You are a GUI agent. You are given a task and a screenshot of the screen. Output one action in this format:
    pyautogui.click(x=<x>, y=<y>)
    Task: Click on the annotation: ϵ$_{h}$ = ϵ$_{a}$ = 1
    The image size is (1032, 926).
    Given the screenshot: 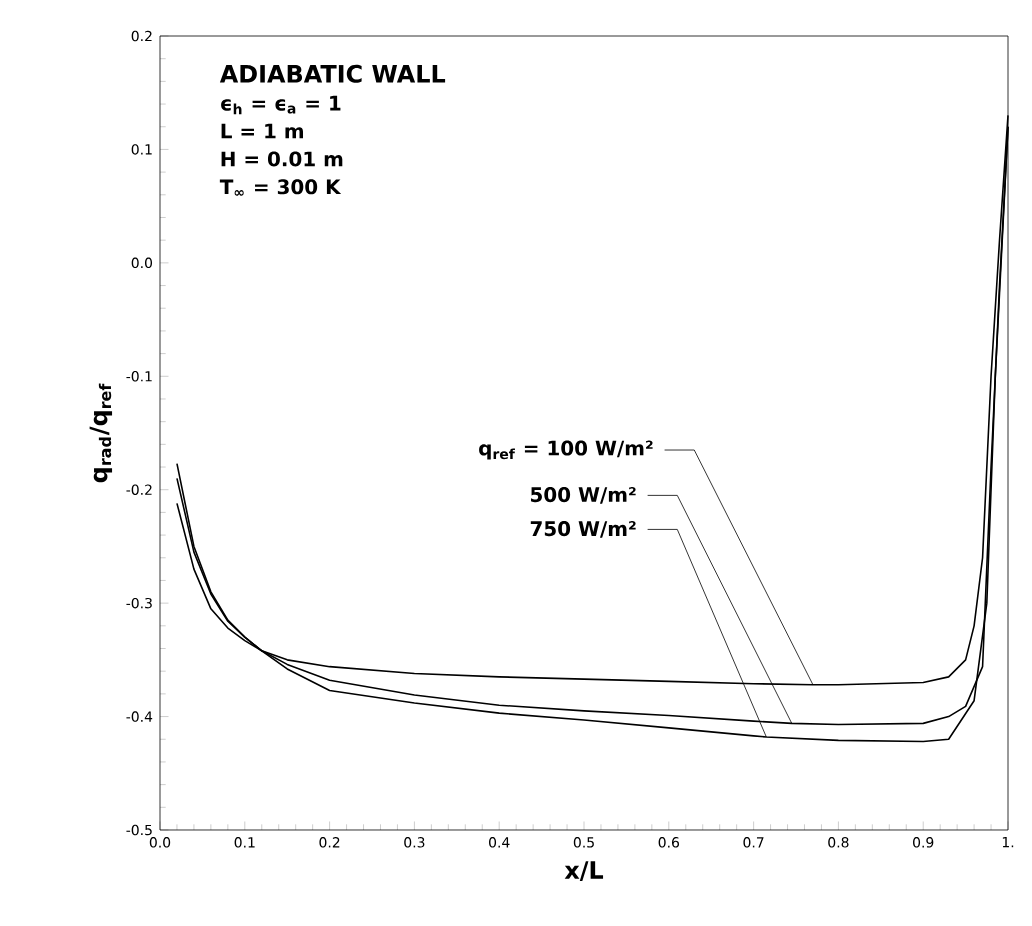 What is the action you would take?
    pyautogui.click(x=281, y=105)
    